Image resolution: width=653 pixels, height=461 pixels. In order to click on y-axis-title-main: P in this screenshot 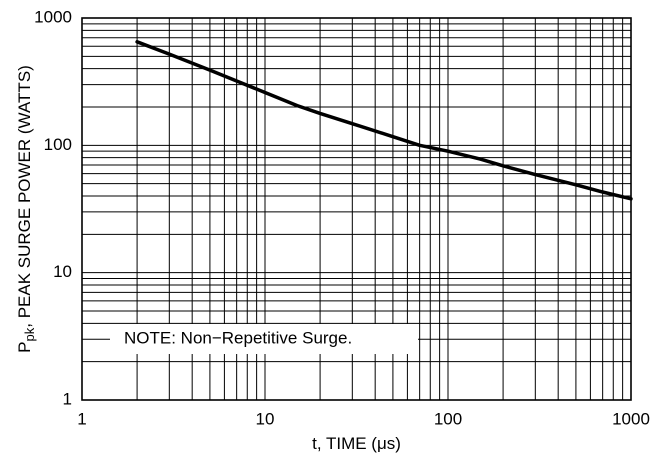, I will do `click(24, 346)`.